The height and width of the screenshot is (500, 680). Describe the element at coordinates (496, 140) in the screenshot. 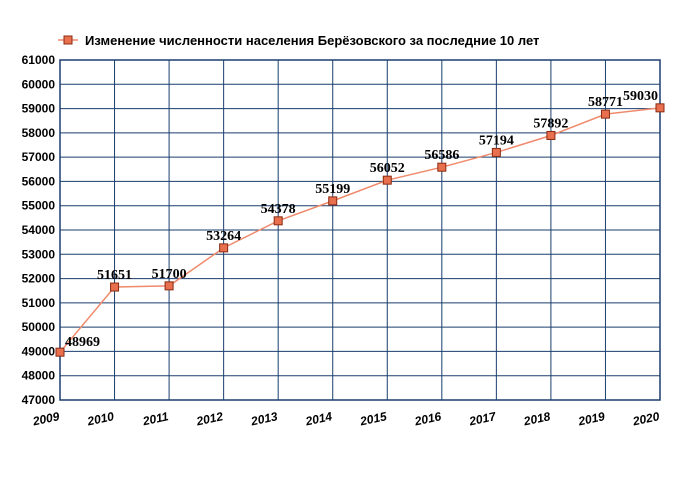

I see `data-label: 57194` at that location.